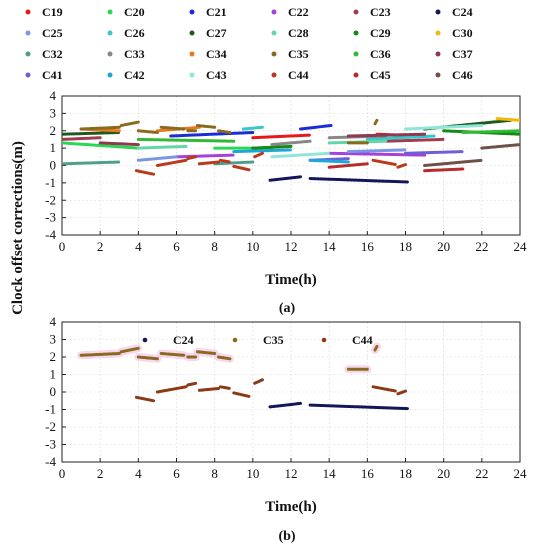  I want to click on legend-item: C42, so click(126, 75).